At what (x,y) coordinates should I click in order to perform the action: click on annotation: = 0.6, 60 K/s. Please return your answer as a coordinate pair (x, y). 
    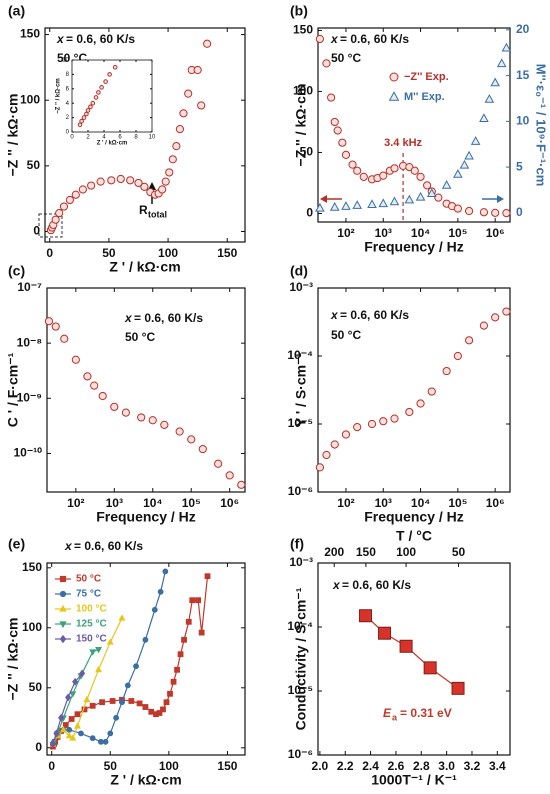
    Looking at the image, I should click on (376, 585).